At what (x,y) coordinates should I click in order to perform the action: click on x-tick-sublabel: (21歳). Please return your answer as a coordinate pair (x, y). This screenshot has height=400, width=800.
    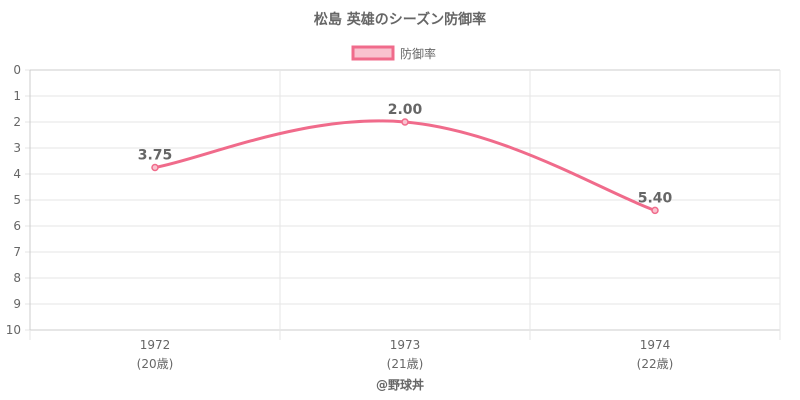
    Looking at the image, I should click on (405, 364).